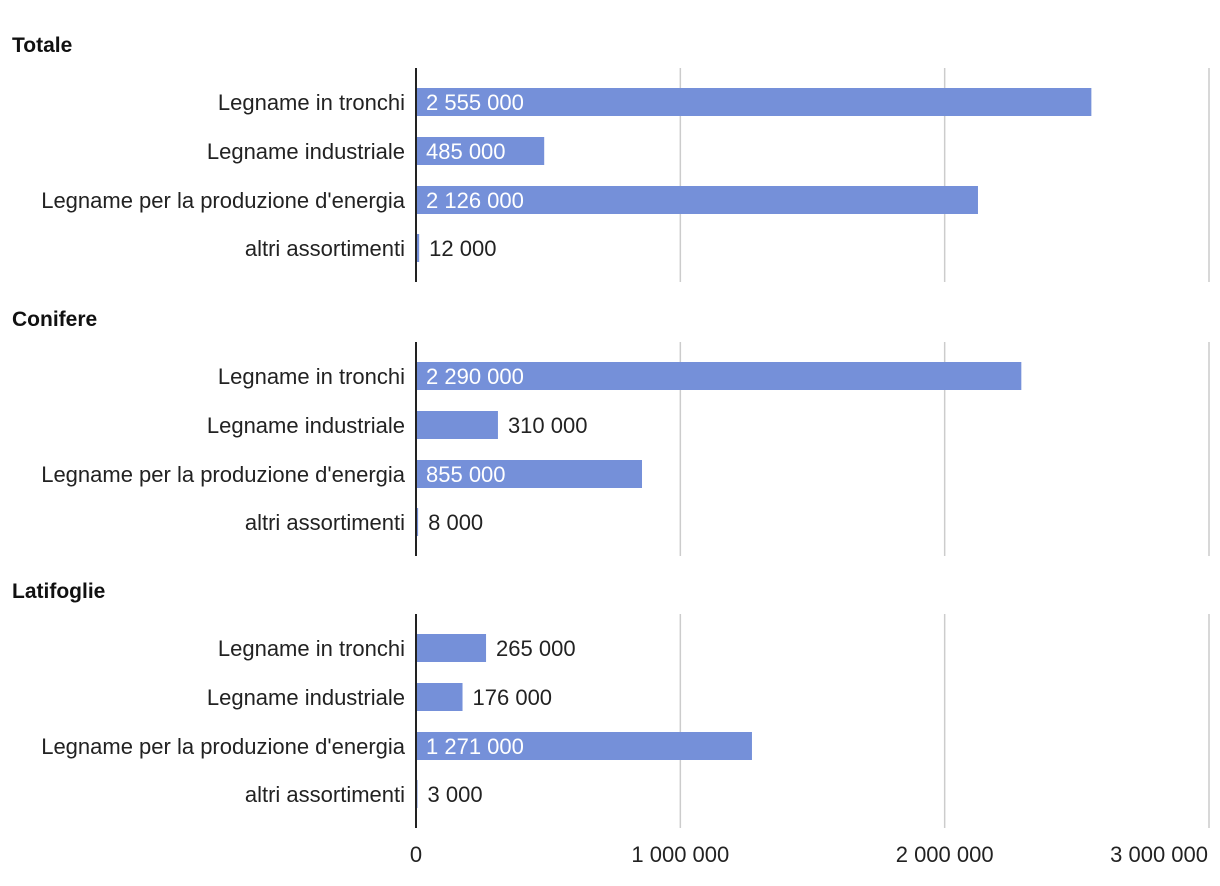 Image resolution: width=1220 pixels, height=886 pixels. Describe the element at coordinates (475, 200) in the screenshot. I see `data-label: 2 126 000` at that location.